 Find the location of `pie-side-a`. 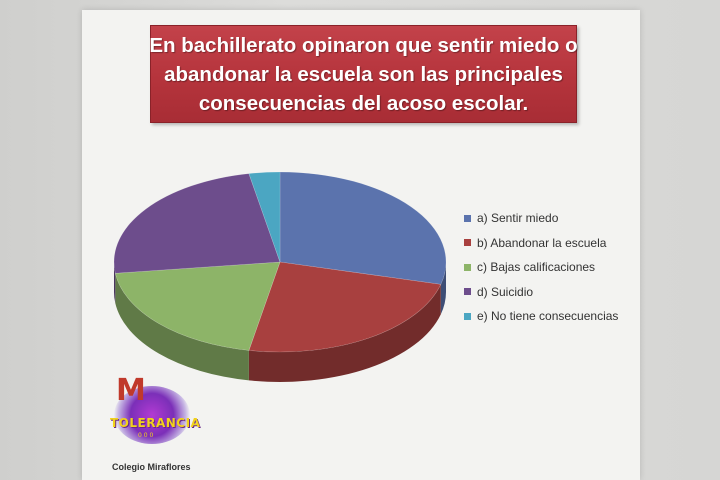

pie-side-a is located at coordinates (443, 288).